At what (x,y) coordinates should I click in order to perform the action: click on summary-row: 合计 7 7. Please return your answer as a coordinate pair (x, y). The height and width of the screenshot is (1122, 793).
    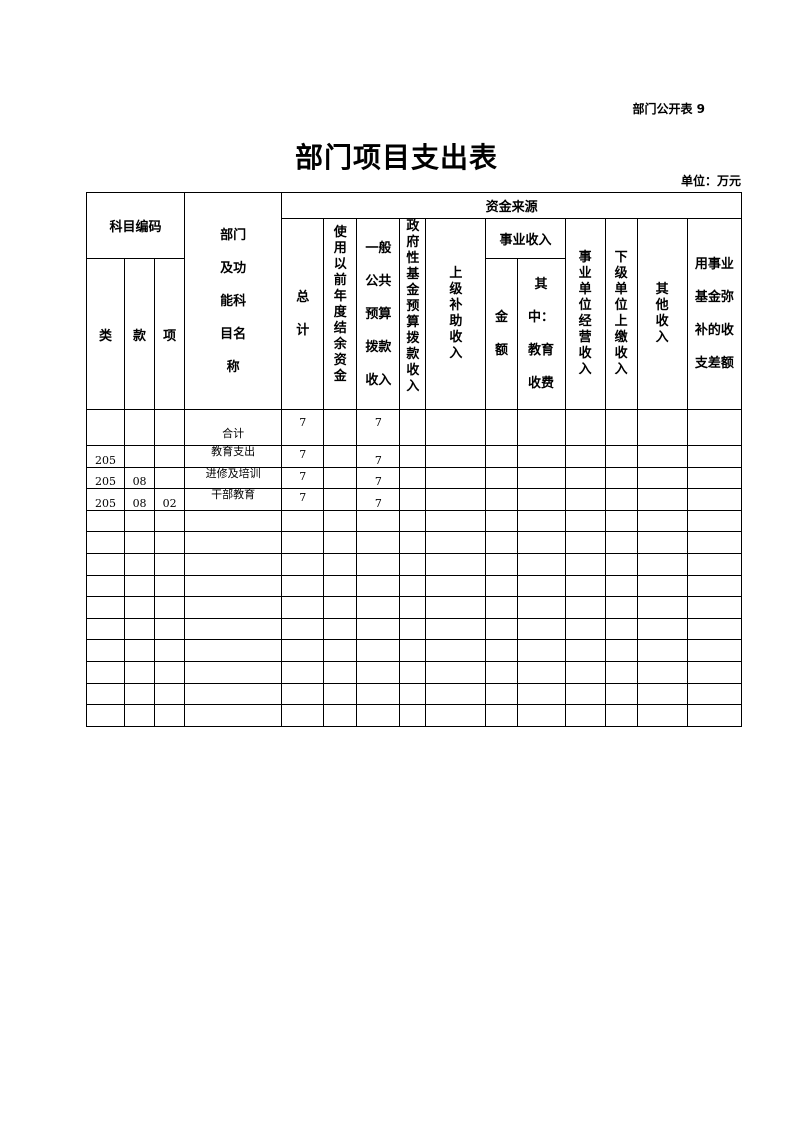
    Looking at the image, I should click on (414, 427).